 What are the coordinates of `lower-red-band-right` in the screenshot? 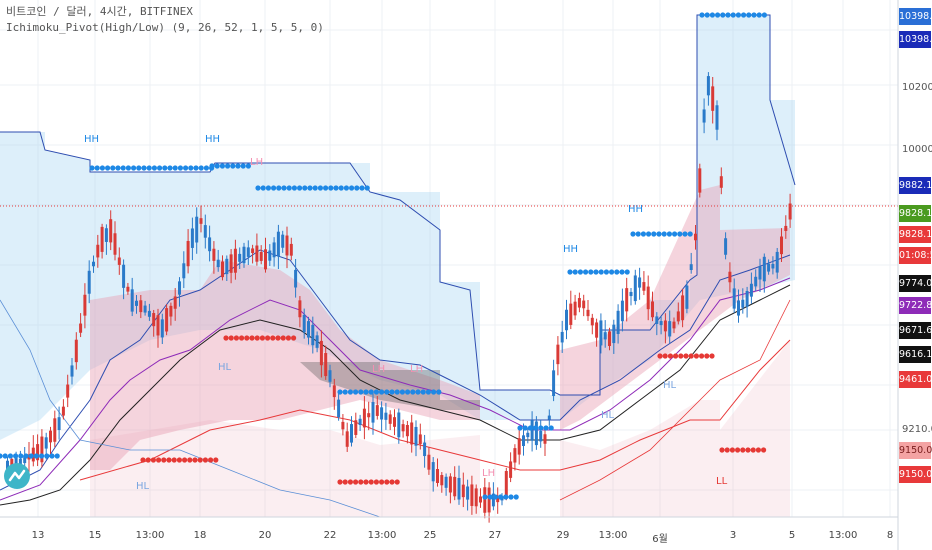 It's located at (675, 408).